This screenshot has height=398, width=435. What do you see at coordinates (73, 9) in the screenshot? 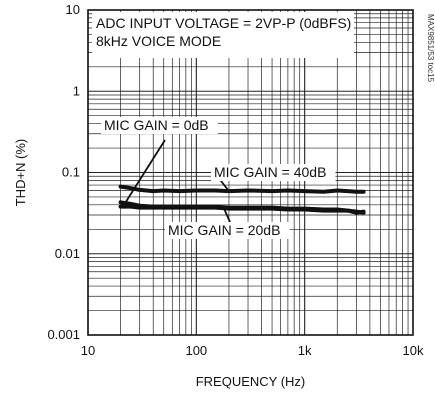
I see `y-tick-label: 10` at bounding box center [73, 9].